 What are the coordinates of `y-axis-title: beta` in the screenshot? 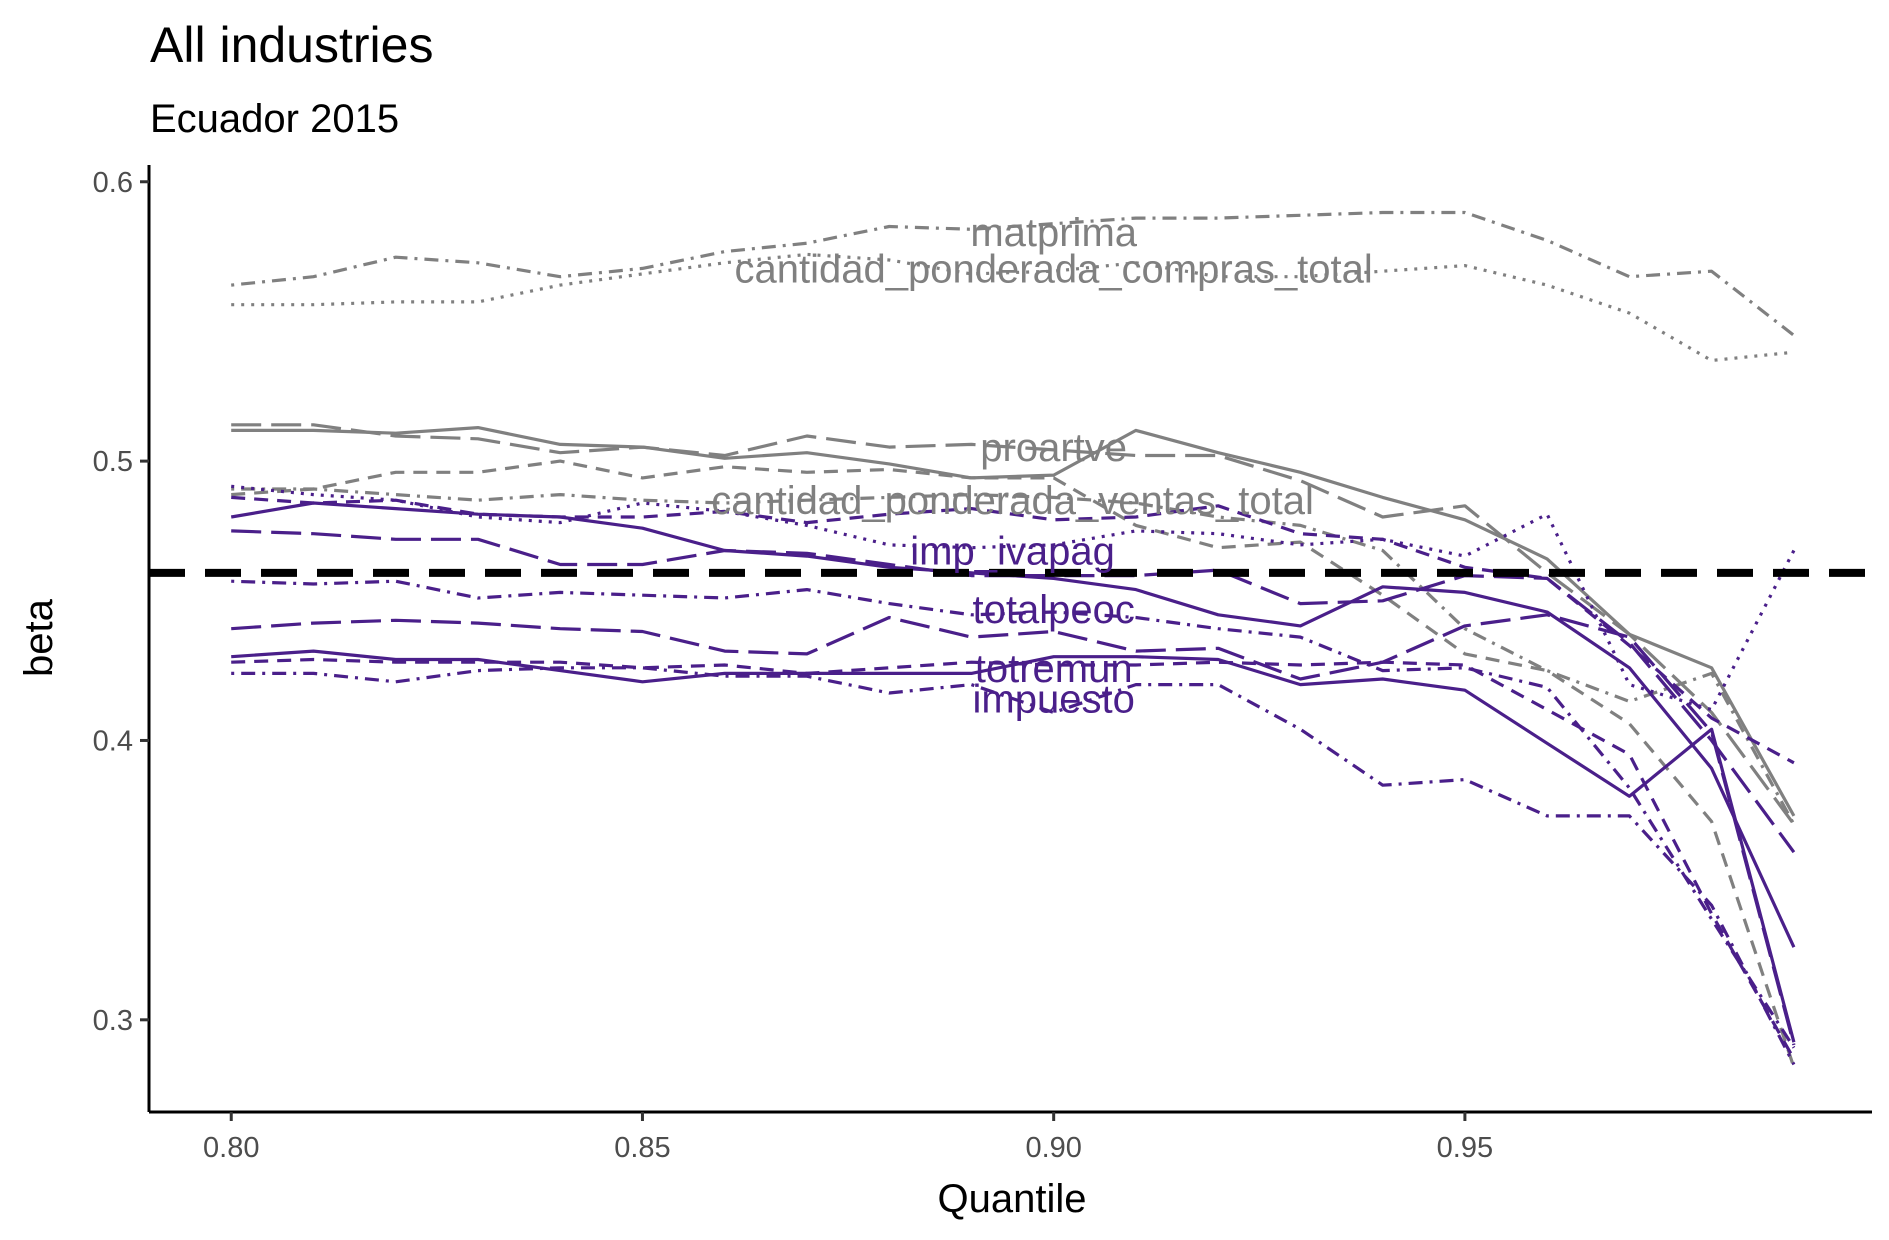 It's located at (39, 637).